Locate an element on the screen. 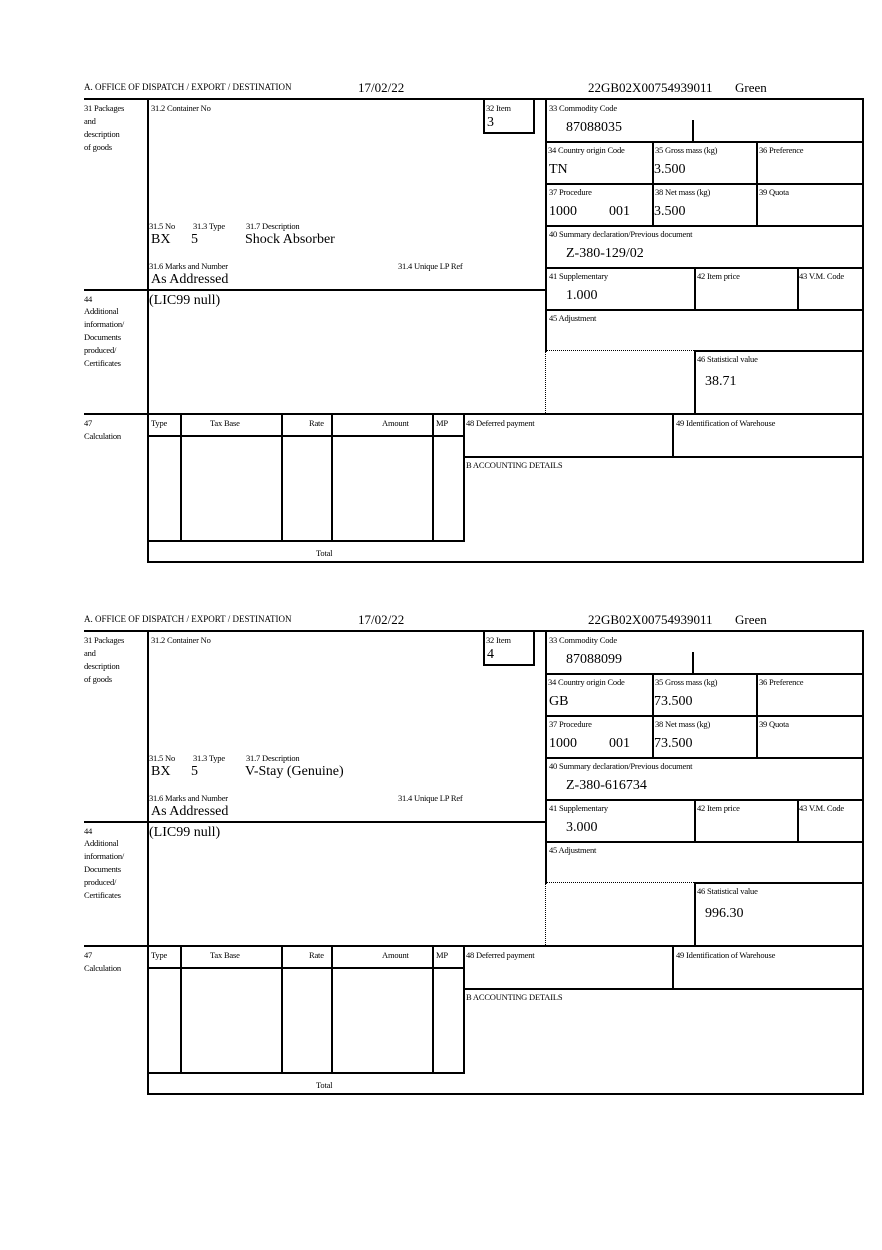 The image size is (882, 1250). value-item: 4 is located at coordinates (490, 654).